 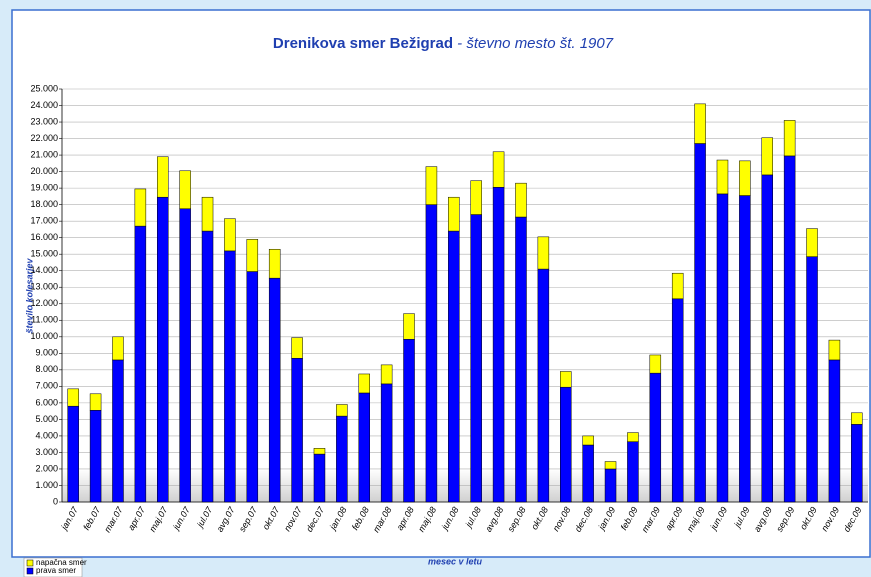 I want to click on y-tick-label: 10.000, so click(x=44, y=336).